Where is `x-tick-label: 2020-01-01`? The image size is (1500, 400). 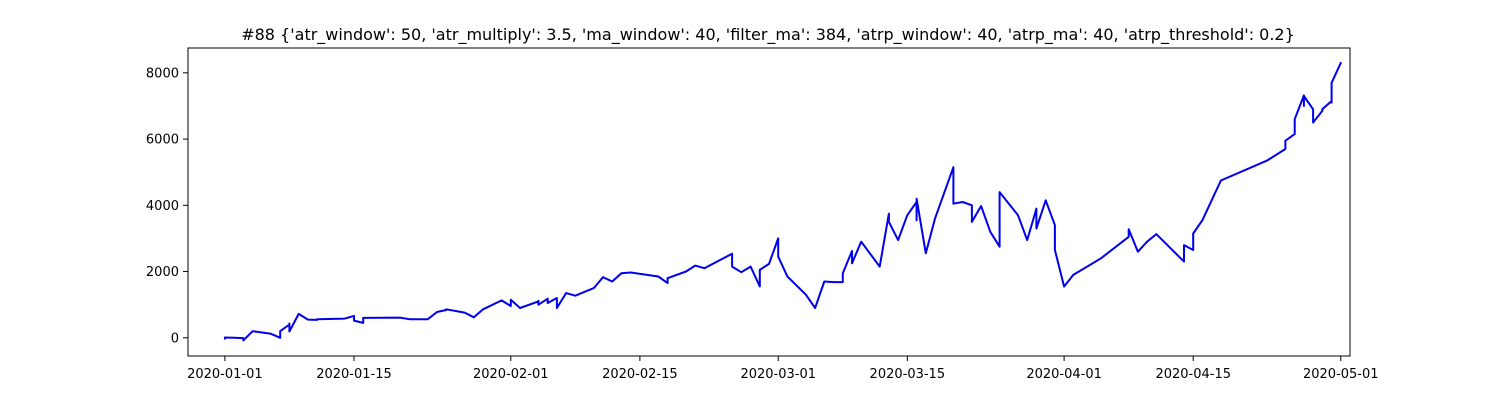 x-tick-label: 2020-01-01 is located at coordinates (225, 374).